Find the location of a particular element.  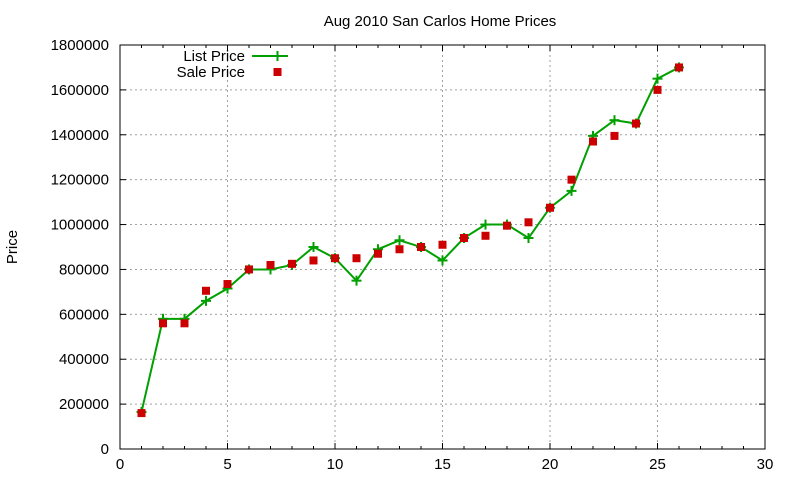

x-tick-label: 20 is located at coordinates (550, 464).